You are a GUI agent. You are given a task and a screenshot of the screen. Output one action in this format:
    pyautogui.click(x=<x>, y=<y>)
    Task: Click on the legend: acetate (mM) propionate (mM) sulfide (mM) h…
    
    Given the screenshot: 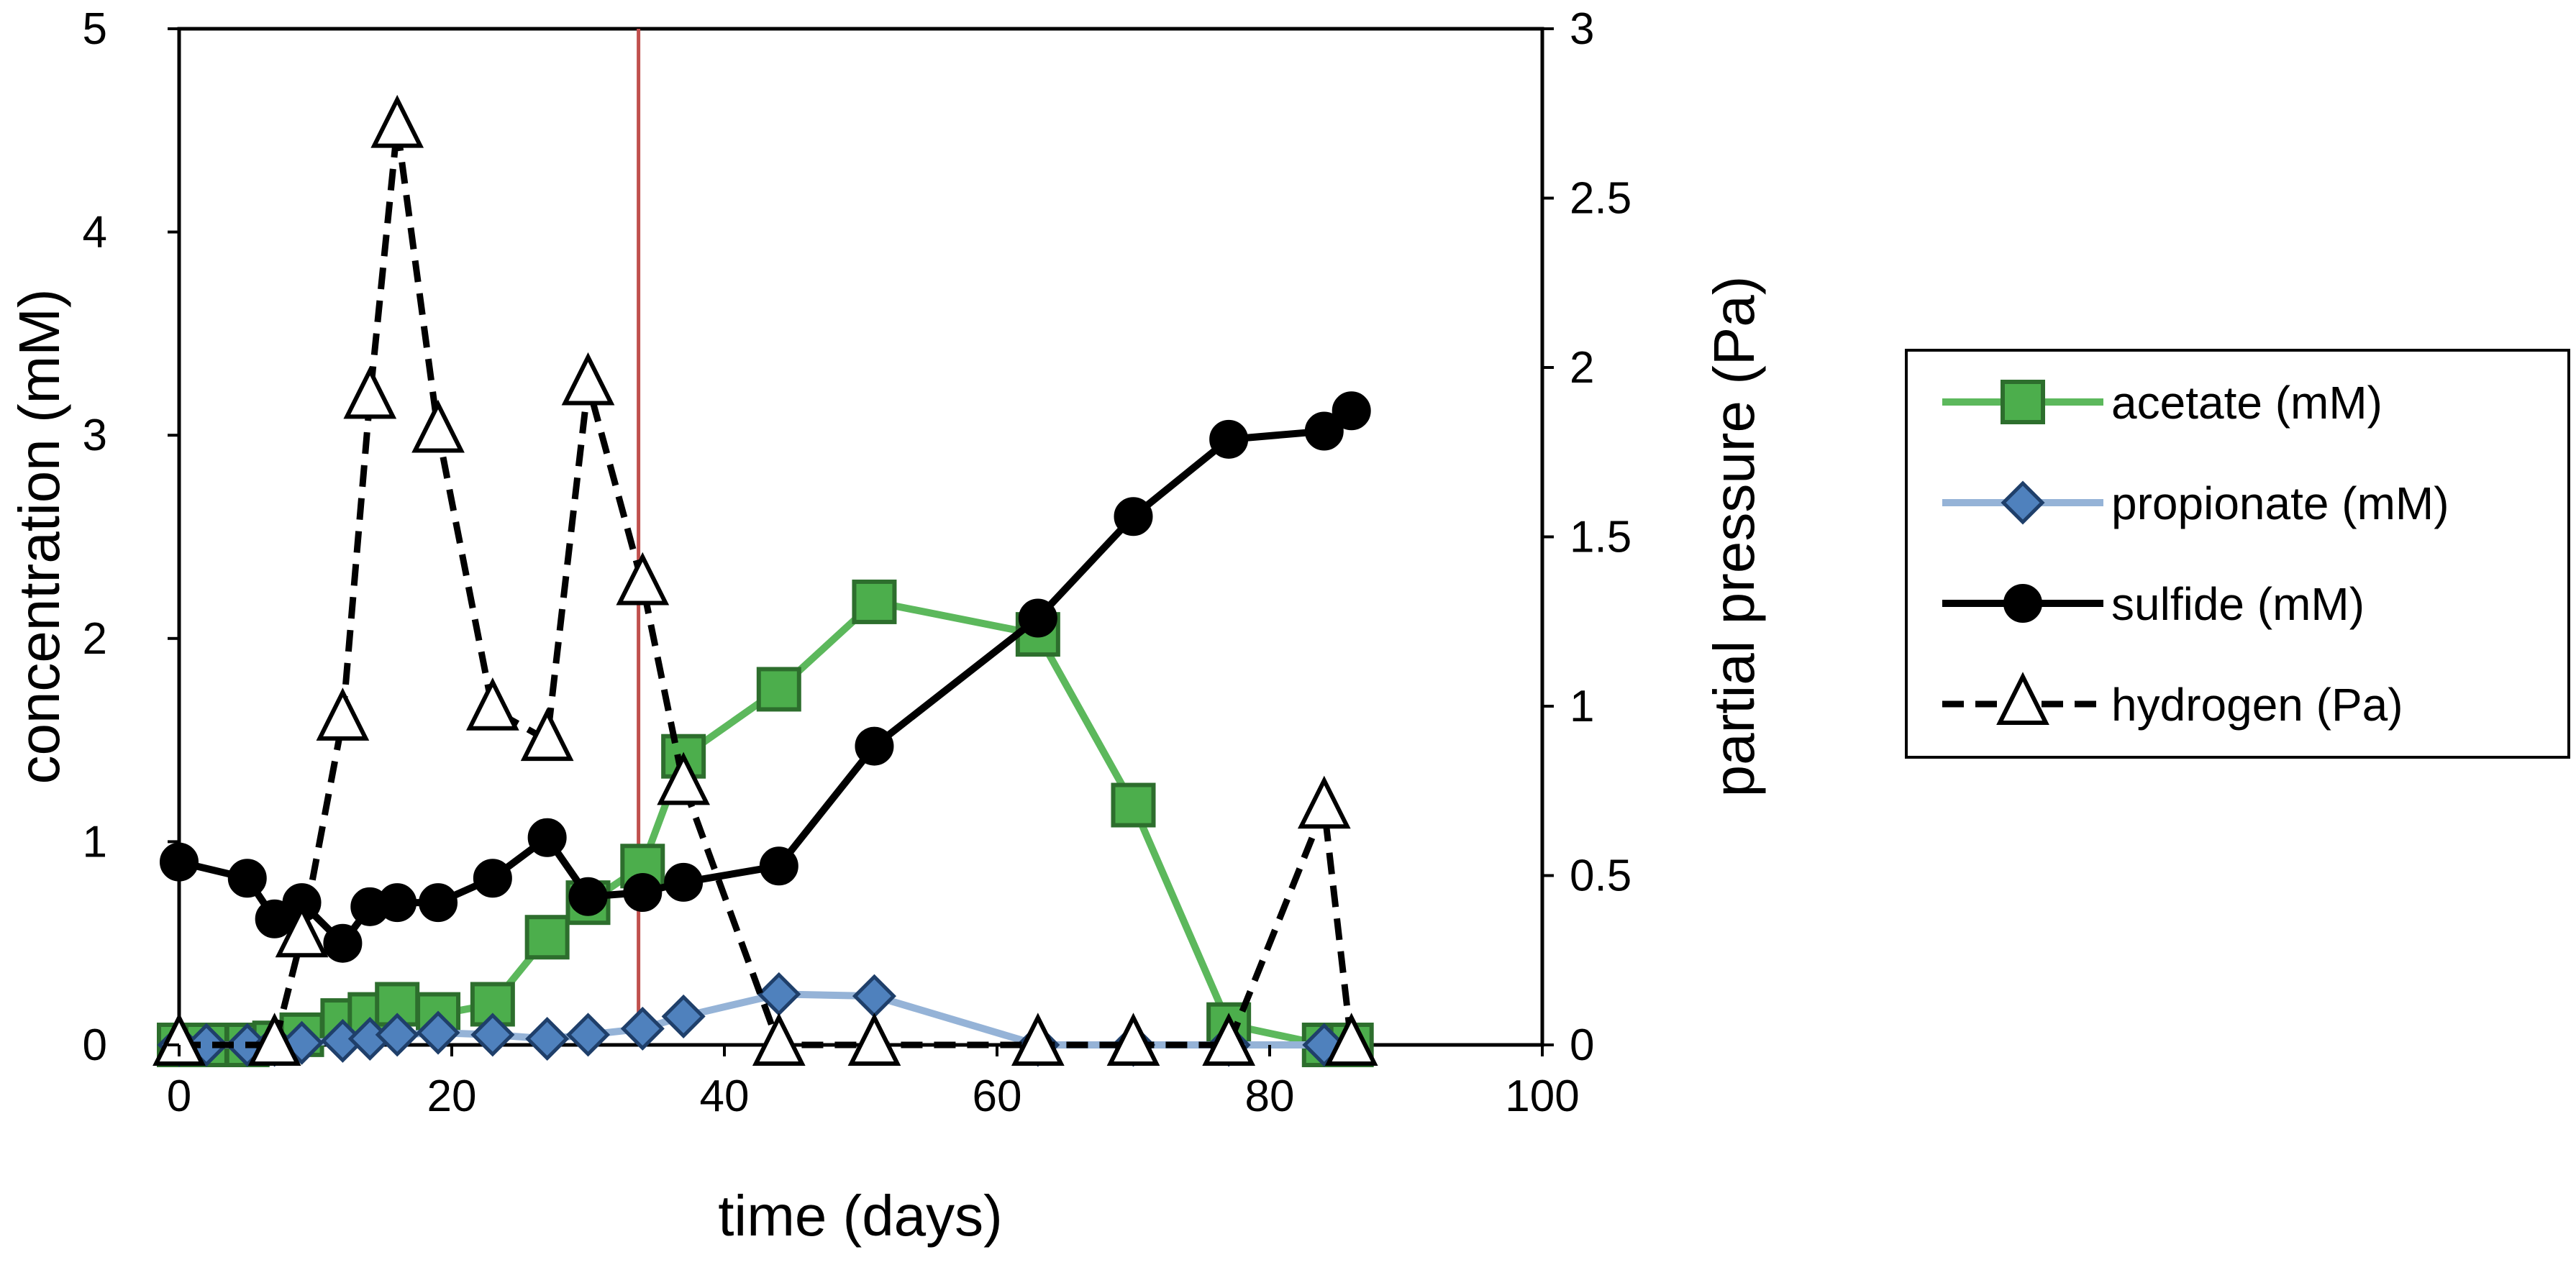 What is the action you would take?
    pyautogui.click(x=2237, y=554)
    